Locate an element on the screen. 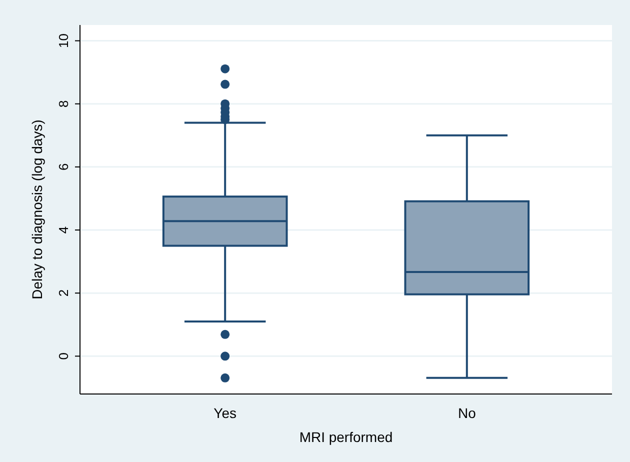 This screenshot has height=462, width=630. x-tick-label: Yes is located at coordinates (225, 413).